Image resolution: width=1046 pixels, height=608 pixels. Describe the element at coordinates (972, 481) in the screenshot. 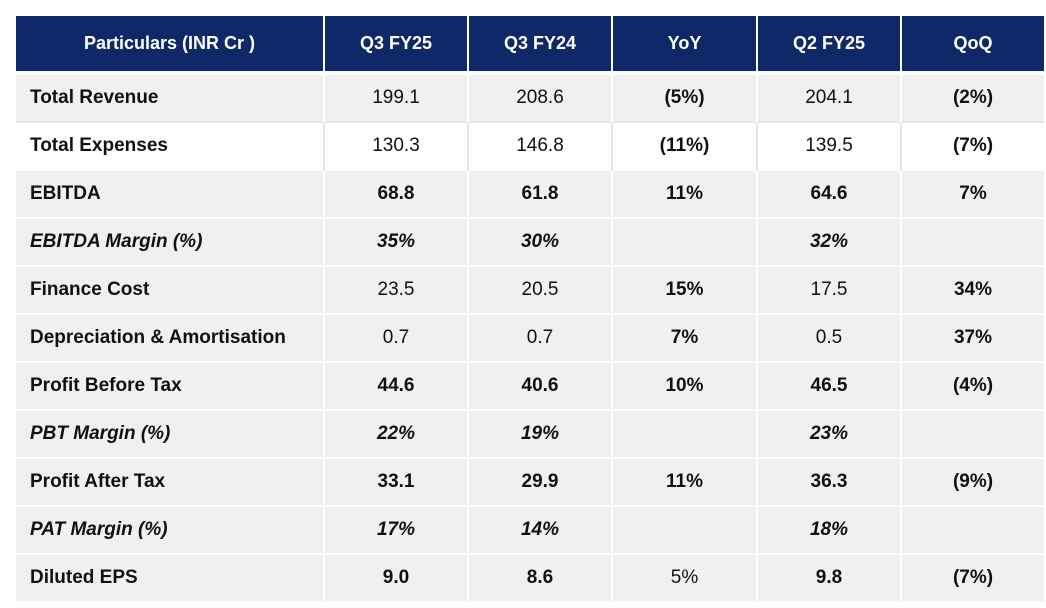

I see `cell-qoq: (9%)` at that location.